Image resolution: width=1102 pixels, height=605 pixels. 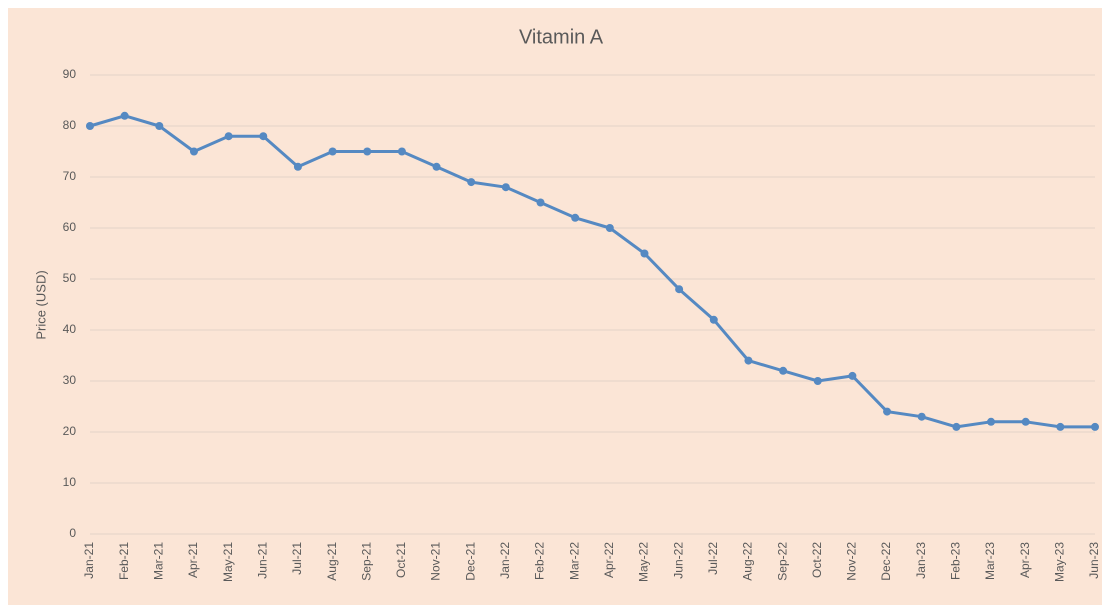 What do you see at coordinates (70, 431) in the screenshot?
I see `y-tick-label: 20` at bounding box center [70, 431].